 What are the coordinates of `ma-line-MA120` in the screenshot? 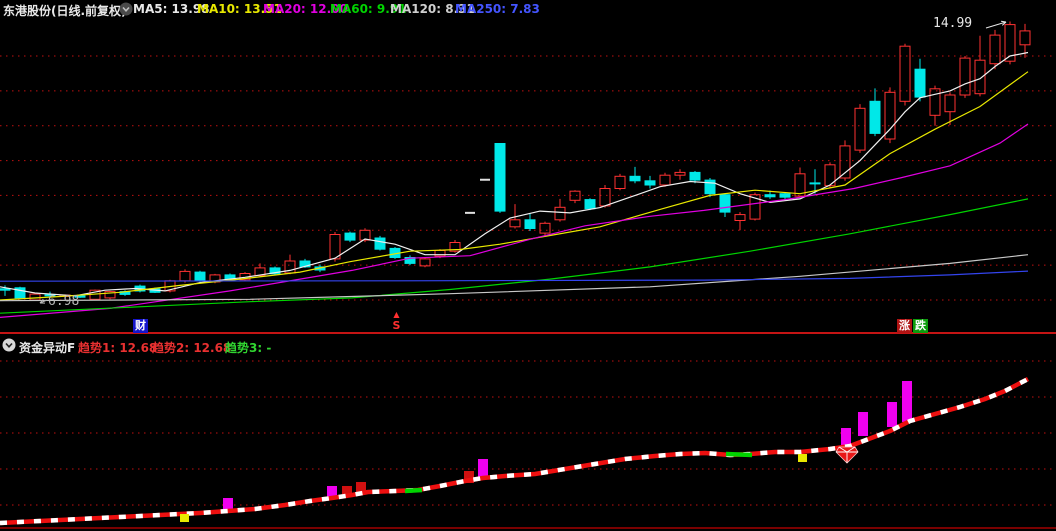 It's located at (514, 278).